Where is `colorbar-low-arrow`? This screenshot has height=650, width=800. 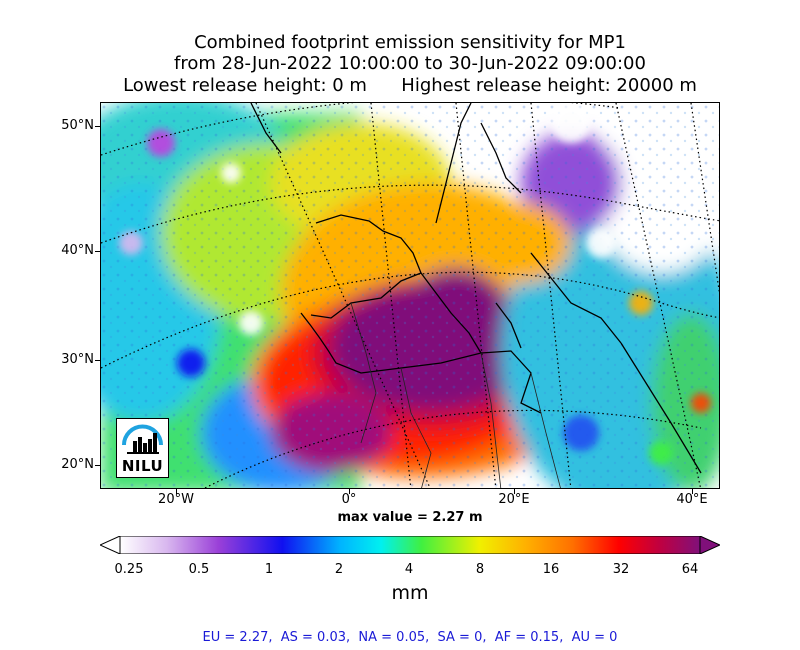 colorbar-low-arrow is located at coordinates (109, 545).